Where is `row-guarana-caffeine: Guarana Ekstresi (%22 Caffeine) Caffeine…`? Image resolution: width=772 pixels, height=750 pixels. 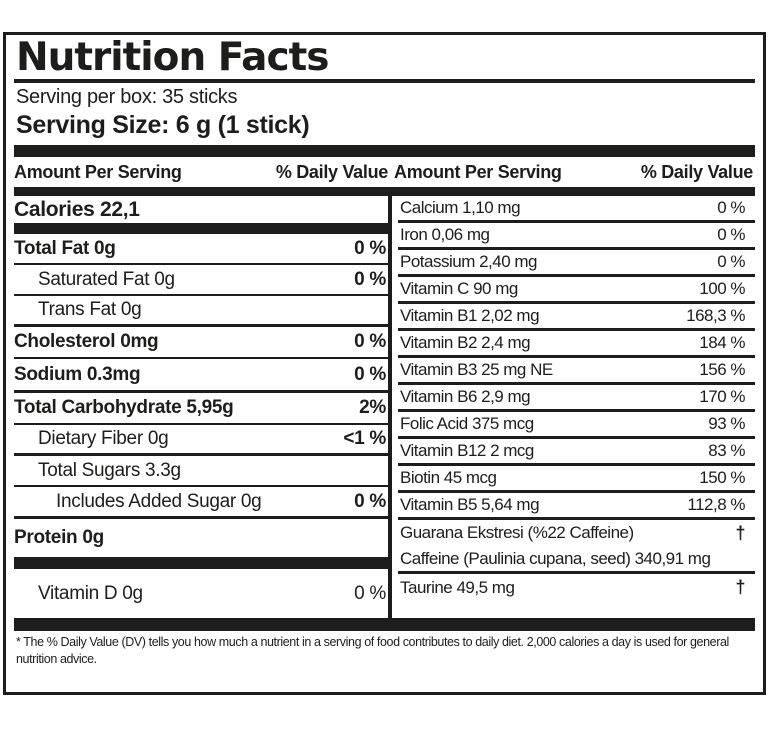
row-guarana-caffeine: Guarana Ekstresi (%22 Caffeine) Caffeine… is located at coordinates (576, 547).